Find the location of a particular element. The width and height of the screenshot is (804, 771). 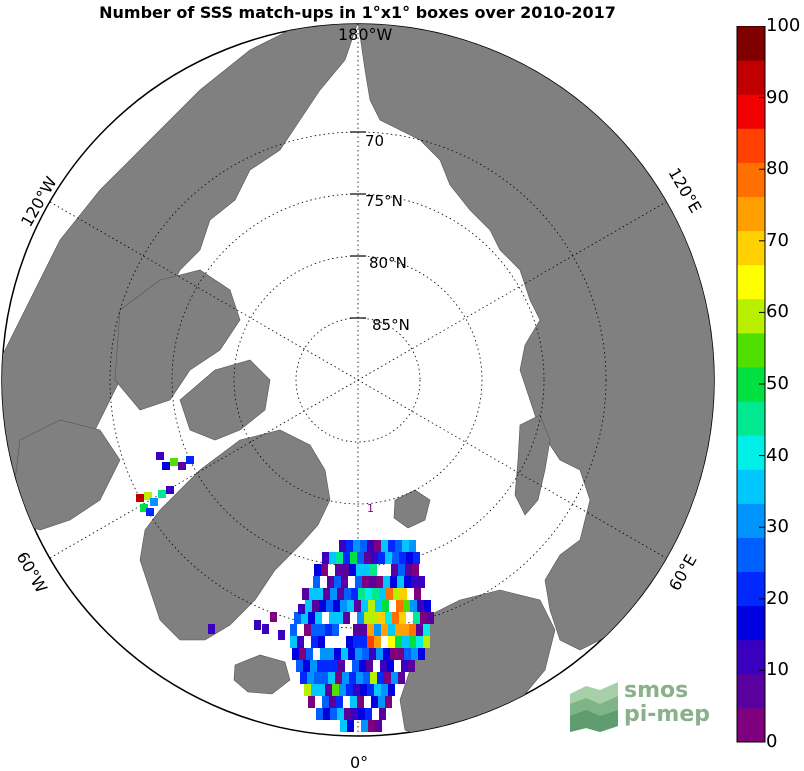

colorbar-tick-label: 20 is located at coordinates (777, 598).